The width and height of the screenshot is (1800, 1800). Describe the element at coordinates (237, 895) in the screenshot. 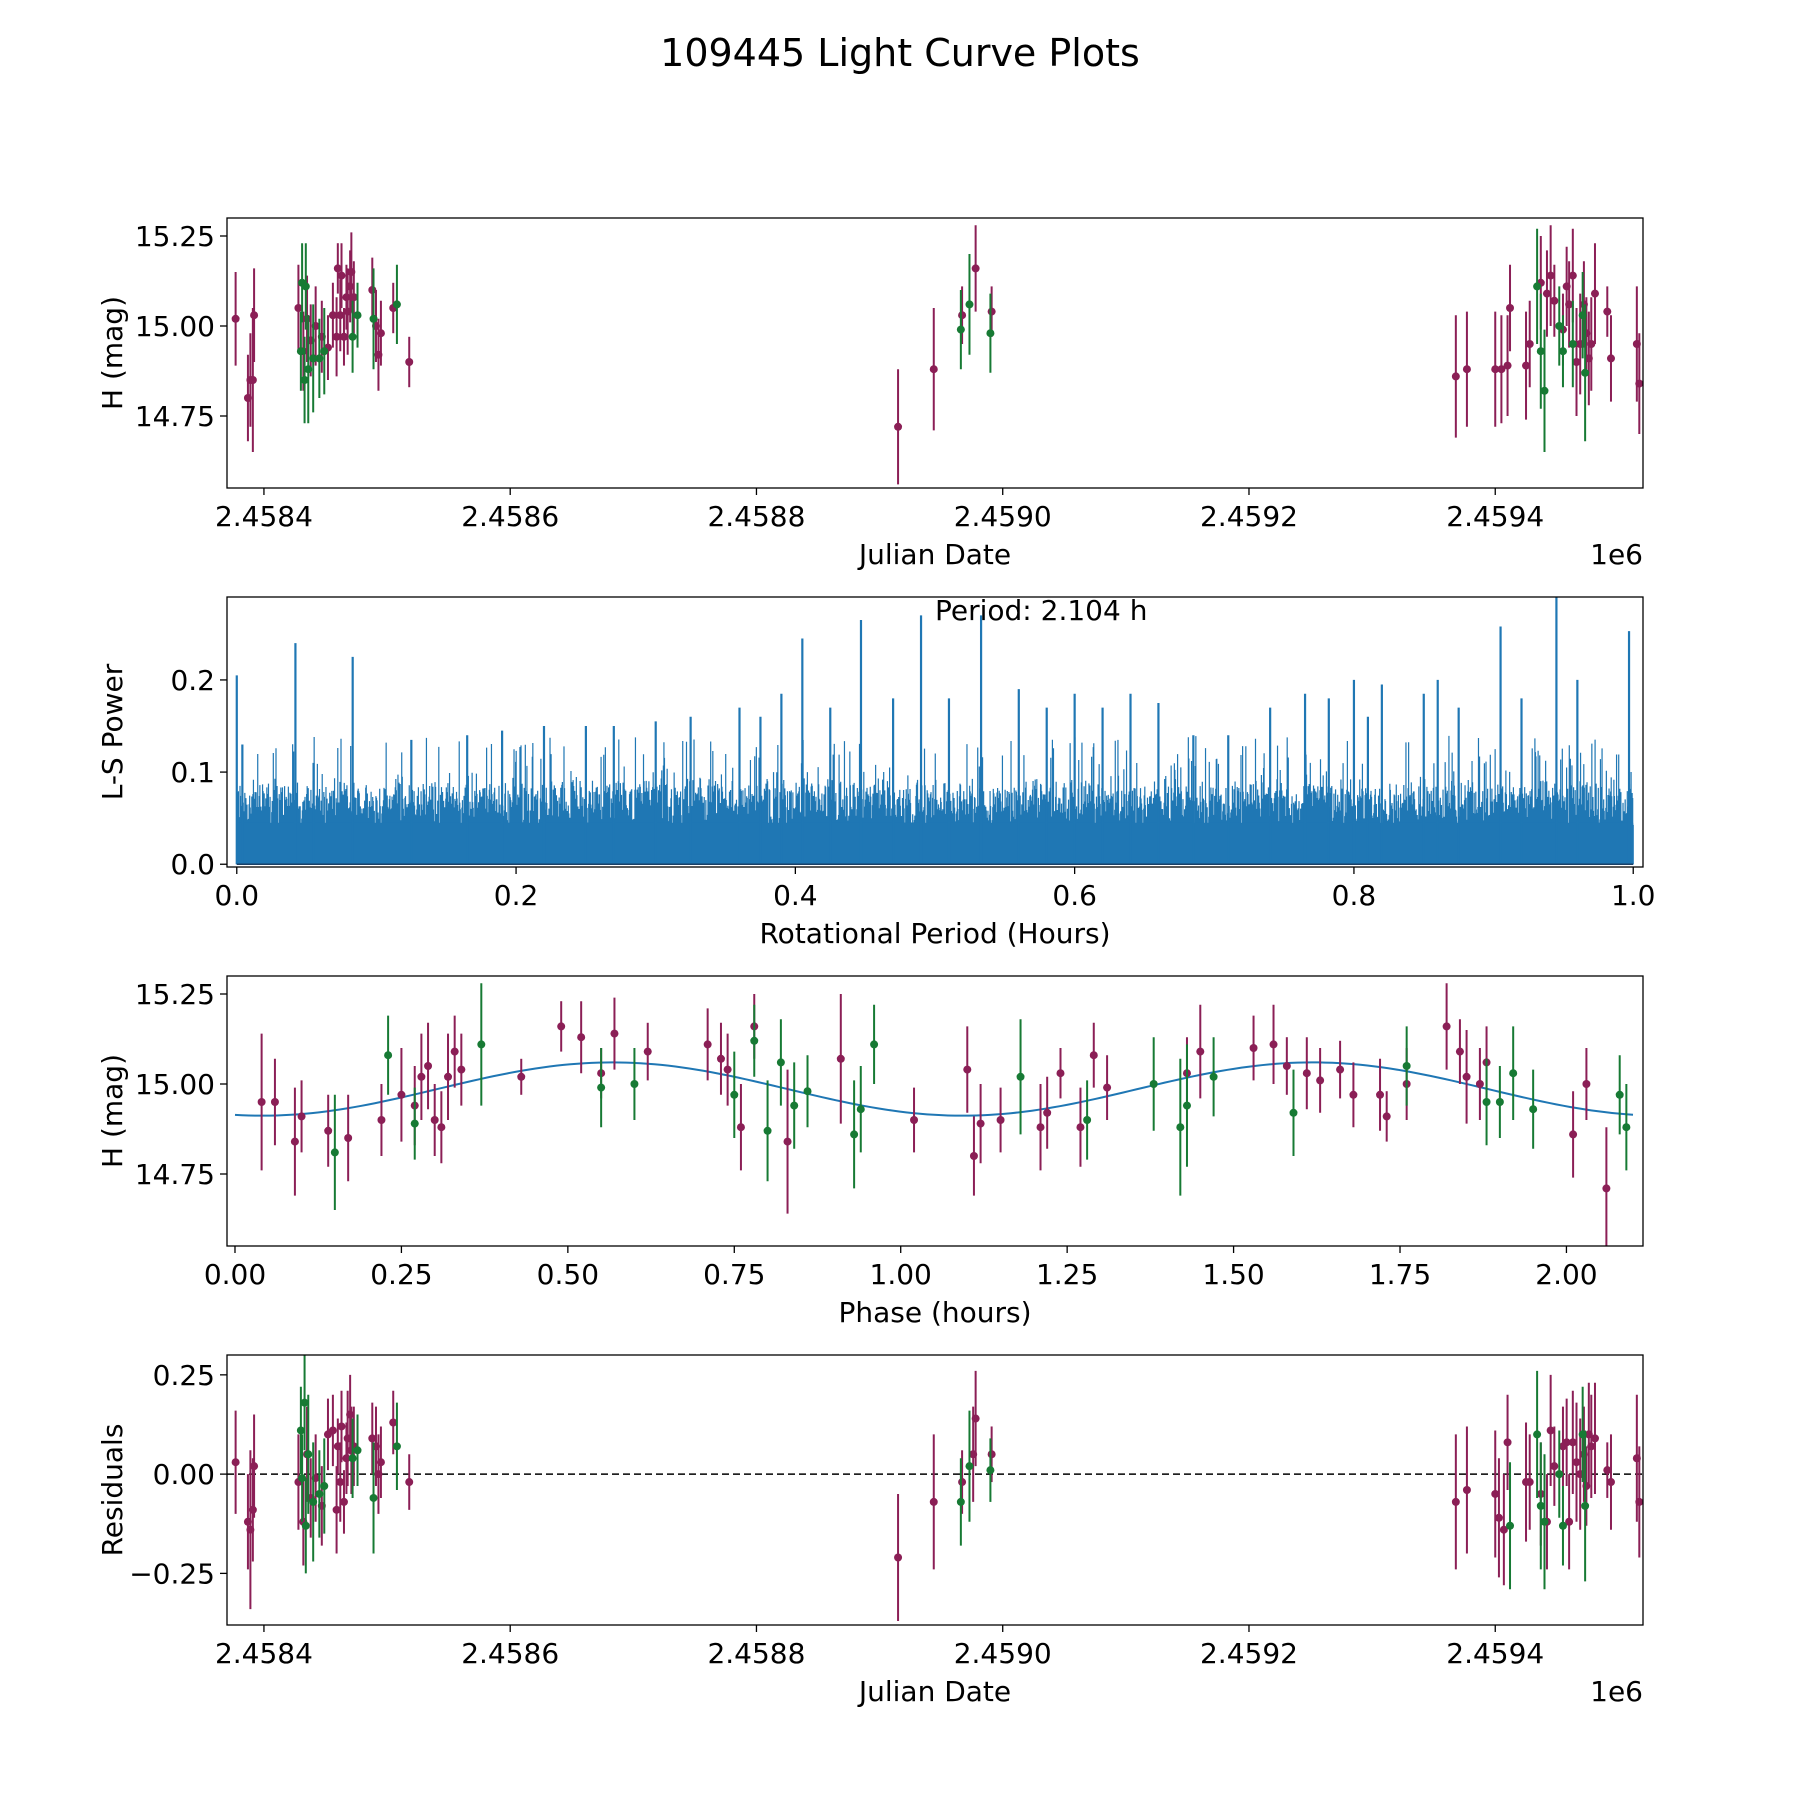

I see `x-tick-label: 0.0` at that location.